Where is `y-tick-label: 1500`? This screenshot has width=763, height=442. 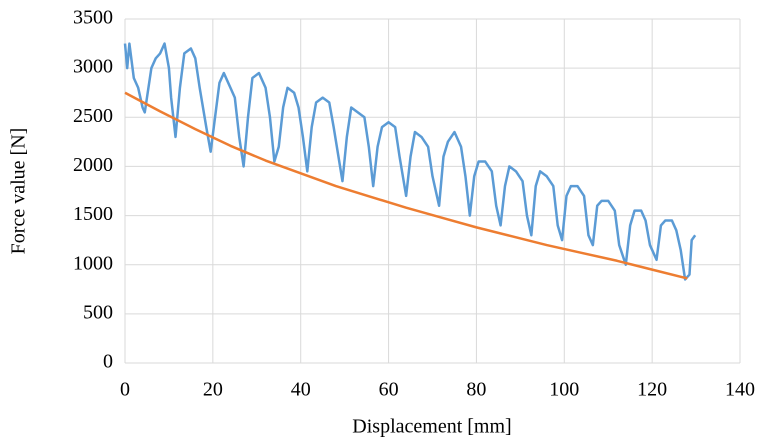
y-tick-label: 1500 is located at coordinates (93, 214).